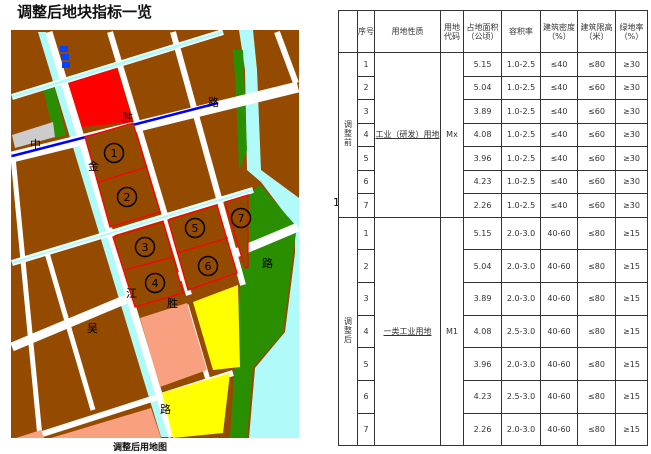  I want to click on road-label: 胜, so click(172, 303).